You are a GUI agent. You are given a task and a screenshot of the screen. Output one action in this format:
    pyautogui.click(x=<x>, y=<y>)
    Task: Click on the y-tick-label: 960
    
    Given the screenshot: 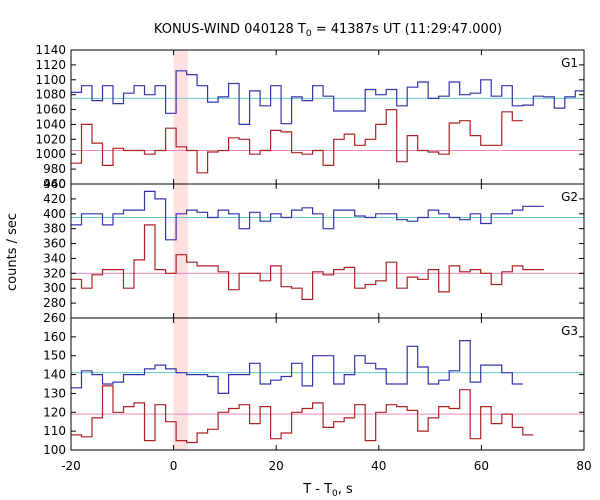 What is the action you would take?
    pyautogui.click(x=54, y=184)
    